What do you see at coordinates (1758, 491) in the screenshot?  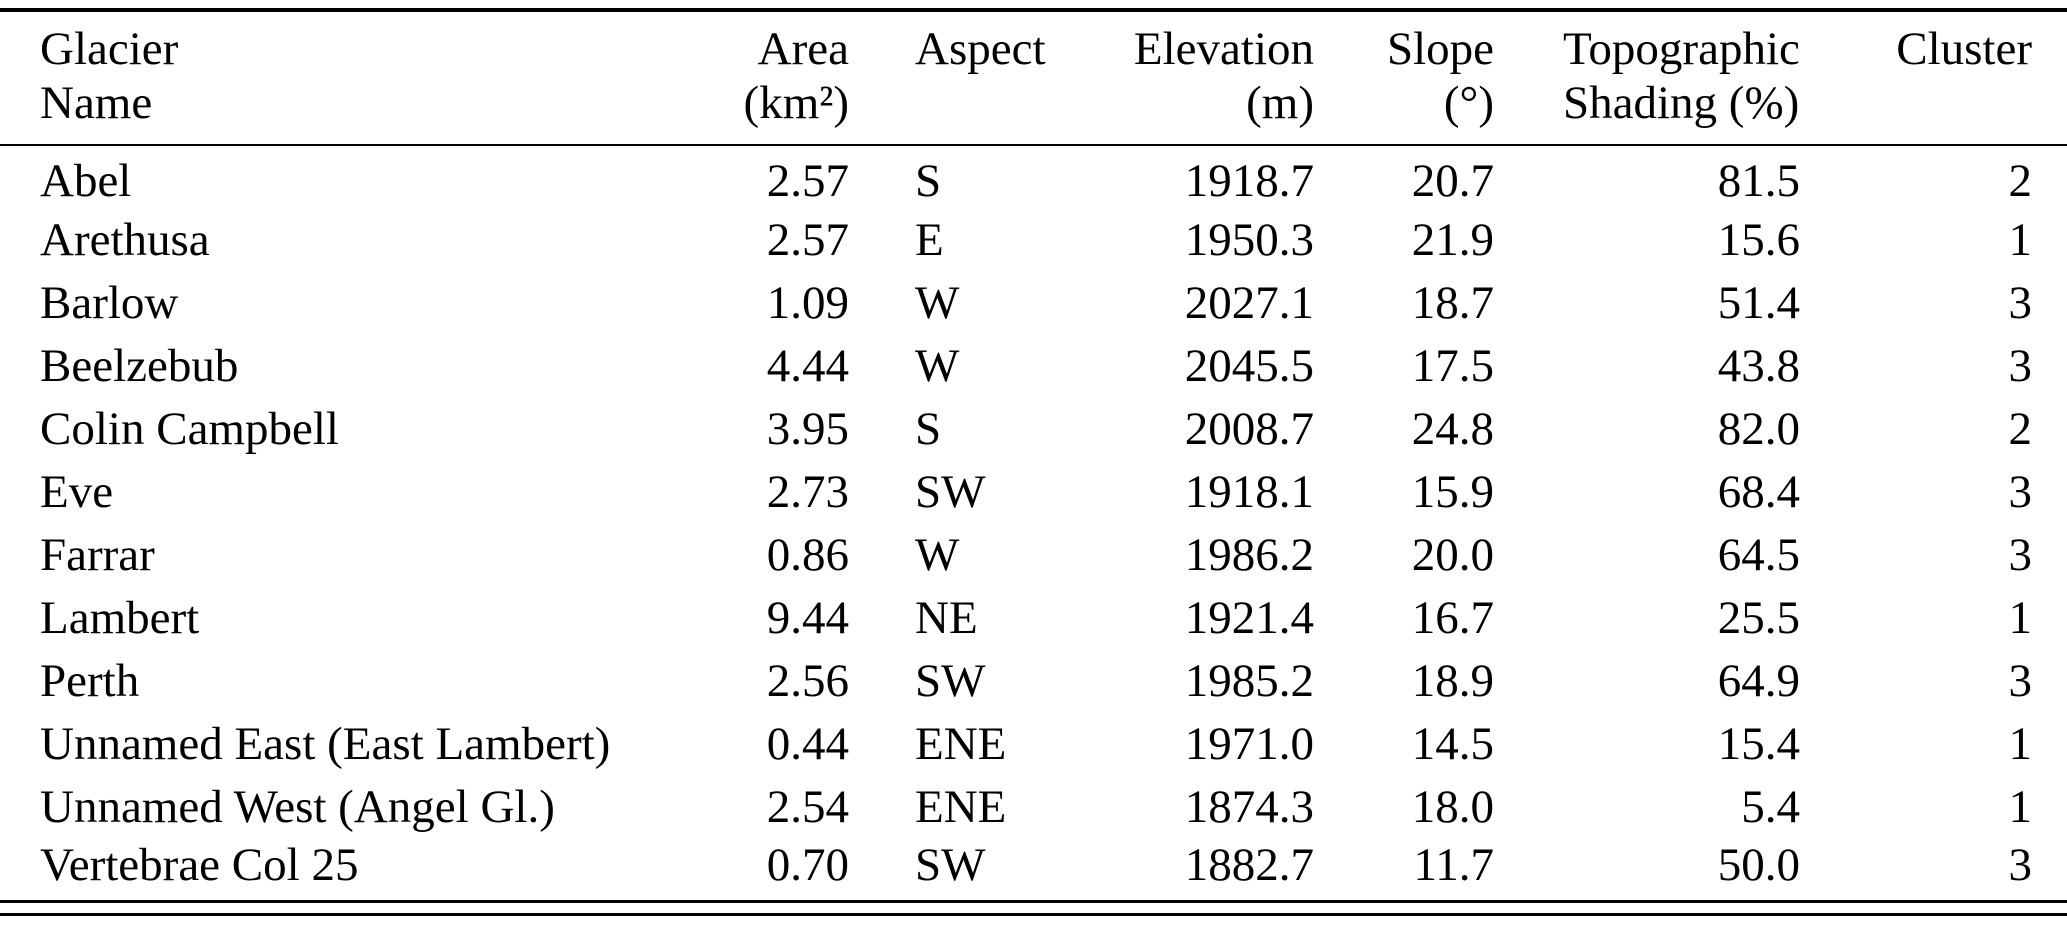 I see `cell-shading: 68.4` at bounding box center [1758, 491].